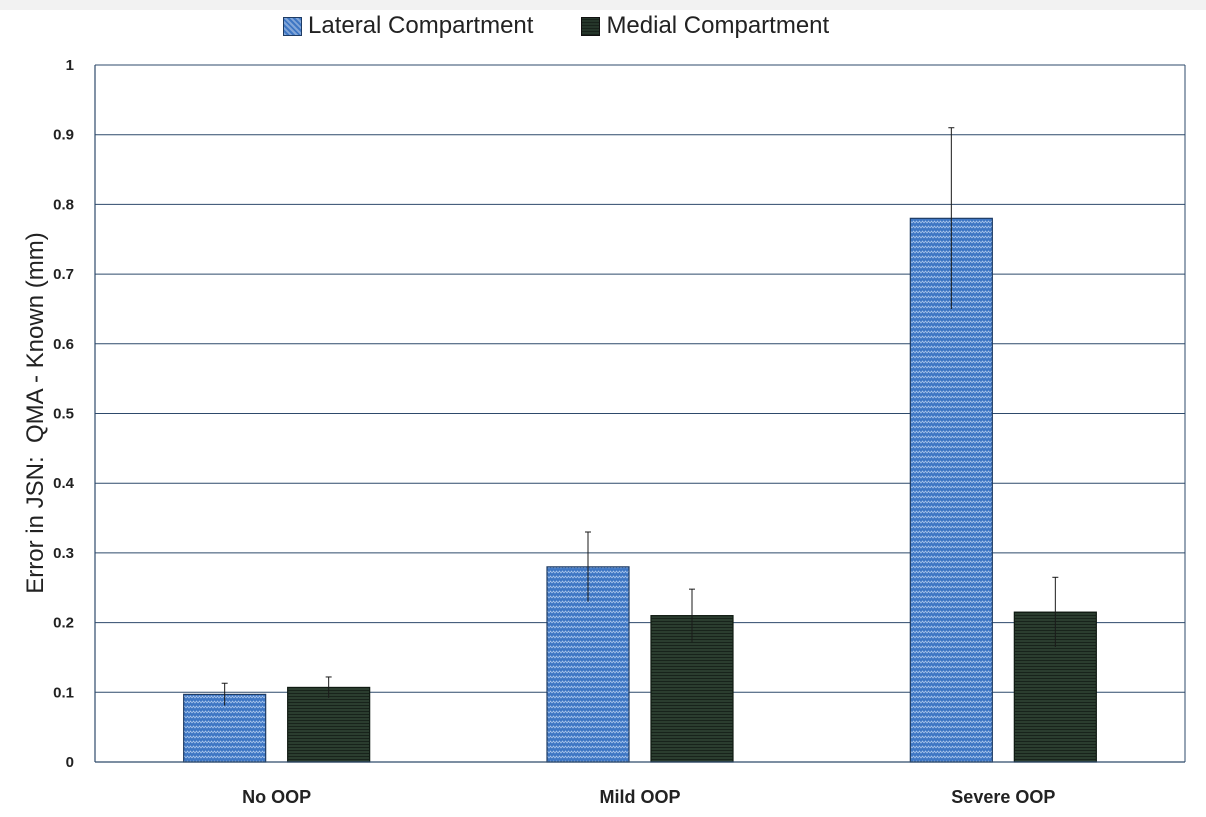 The image size is (1206, 817). What do you see at coordinates (63, 274) in the screenshot?
I see `y-tick-label: 0.7` at bounding box center [63, 274].